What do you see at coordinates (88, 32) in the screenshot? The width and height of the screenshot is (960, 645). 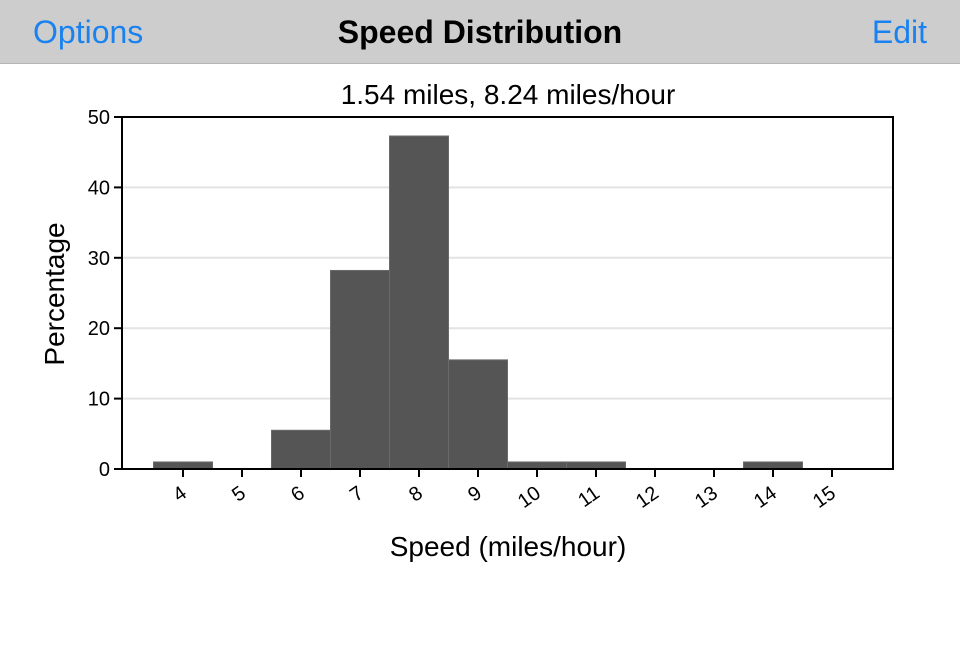 I see `options-button: Options` at bounding box center [88, 32].